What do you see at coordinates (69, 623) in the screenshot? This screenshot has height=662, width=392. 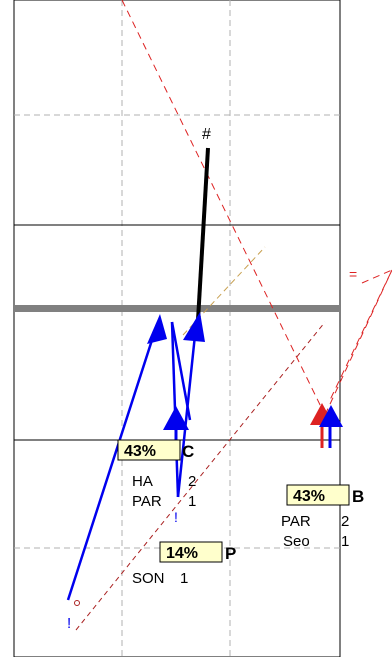 I see `bang-marker-left: !` at bounding box center [69, 623].